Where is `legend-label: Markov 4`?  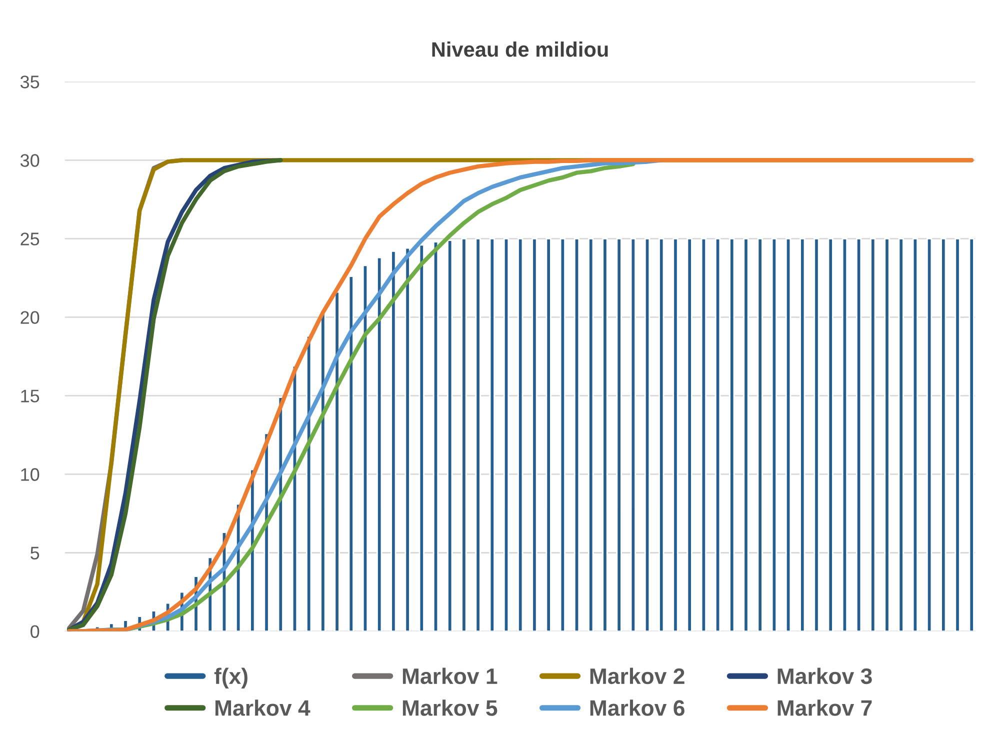
legend-label: Markov 4 is located at coordinates (262, 708).